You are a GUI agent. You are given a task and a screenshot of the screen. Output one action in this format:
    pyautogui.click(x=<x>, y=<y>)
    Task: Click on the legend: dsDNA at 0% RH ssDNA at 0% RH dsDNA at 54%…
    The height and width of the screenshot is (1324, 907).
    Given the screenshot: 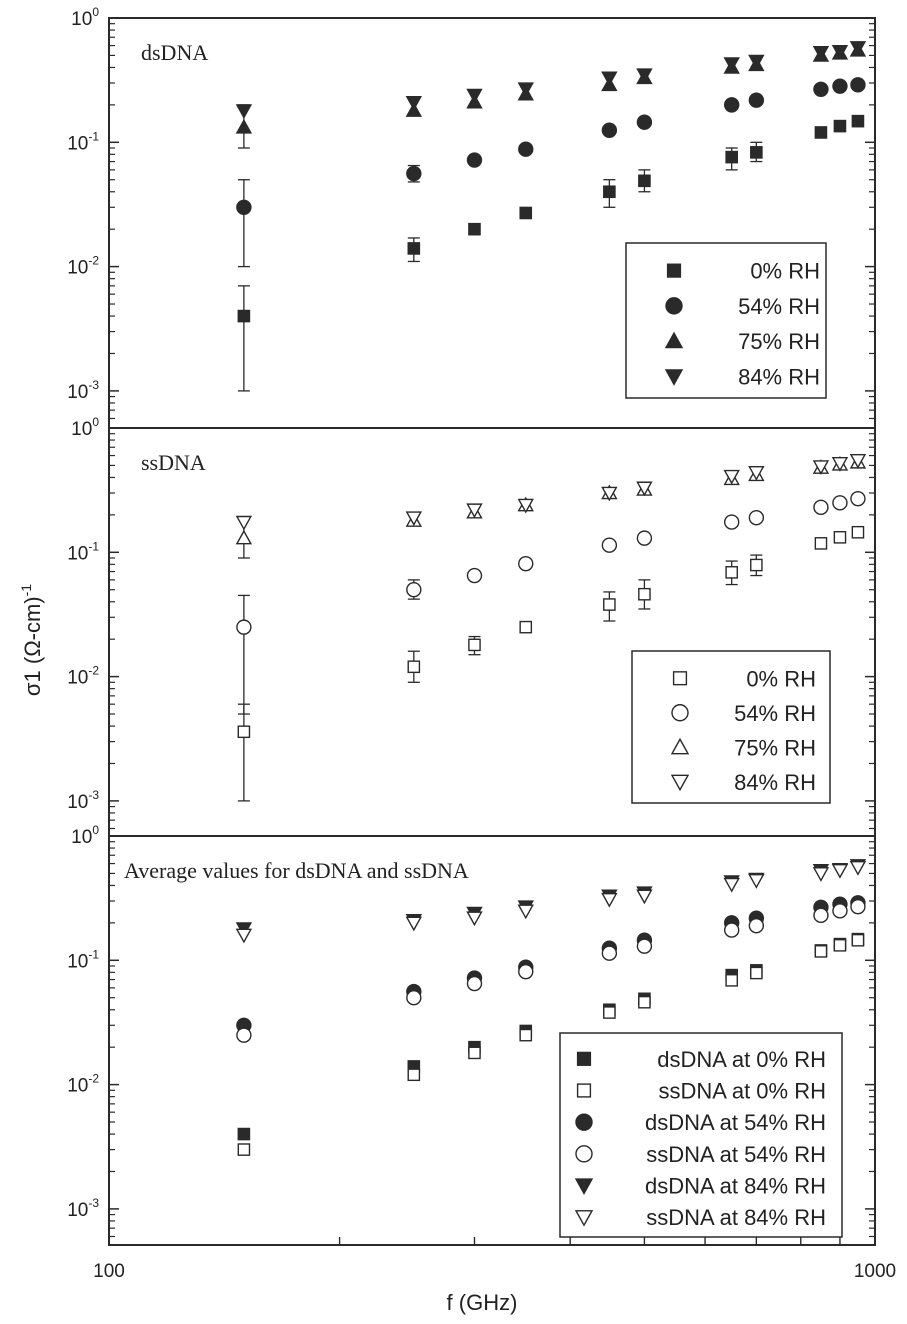 What is the action you would take?
    pyautogui.click(x=701, y=1135)
    